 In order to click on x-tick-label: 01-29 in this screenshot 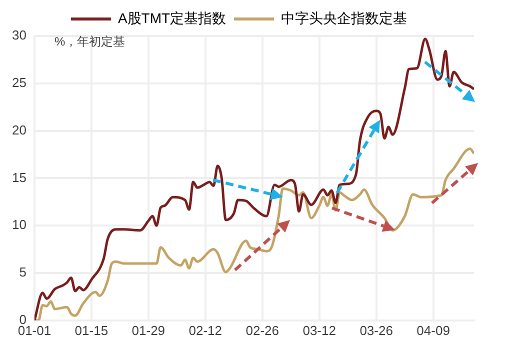, I will do `click(149, 330)`.